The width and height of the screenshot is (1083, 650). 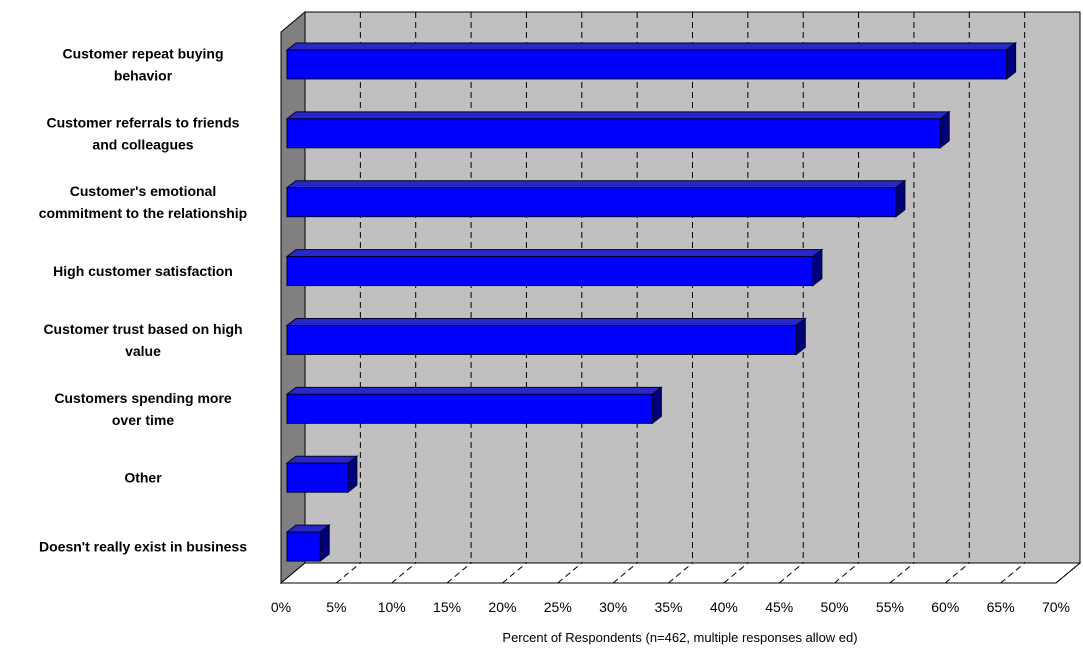 What do you see at coordinates (142, 329) in the screenshot?
I see `category-label-line: Customer trust based on high` at bounding box center [142, 329].